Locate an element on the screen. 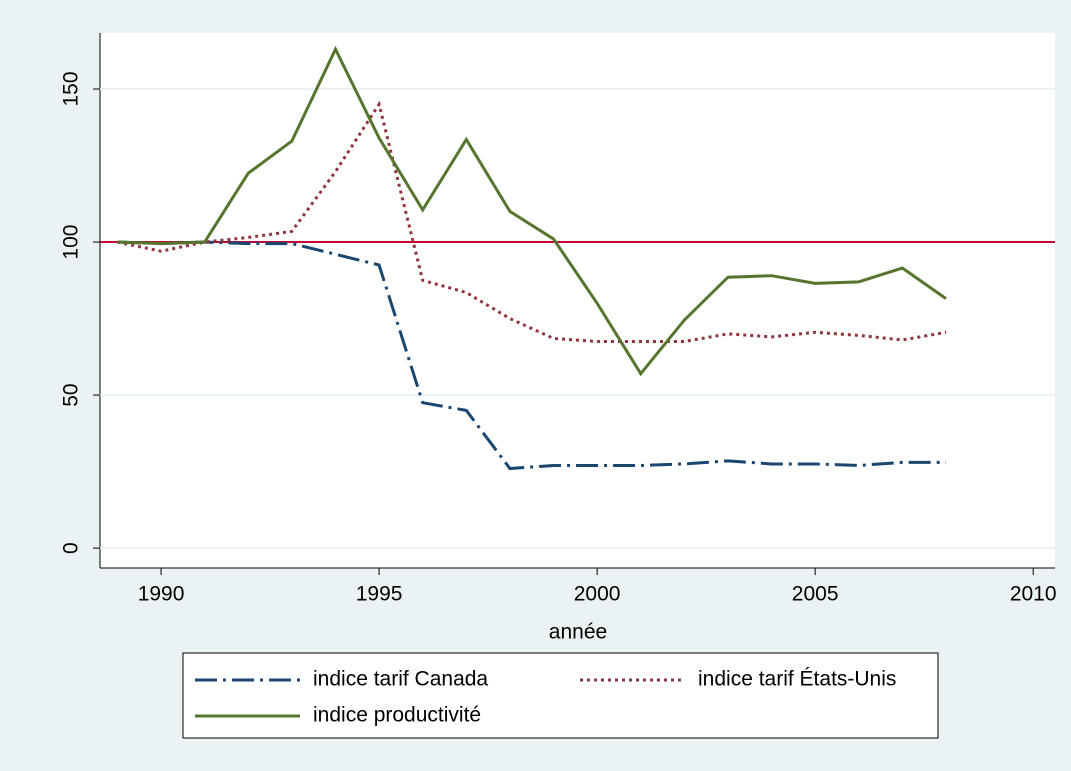  x-tick-label: 1990 is located at coordinates (161, 594).